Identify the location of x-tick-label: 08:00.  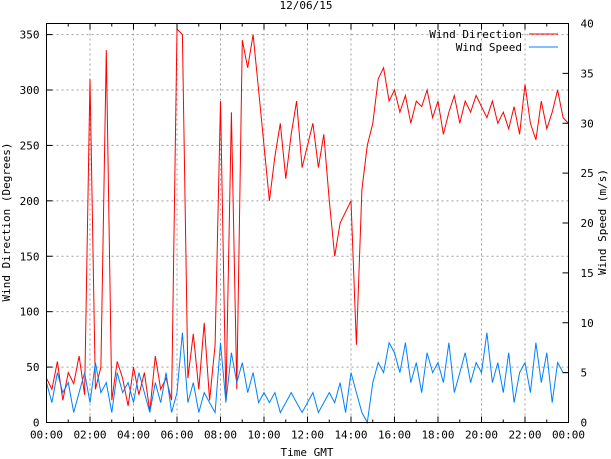
(220, 435).